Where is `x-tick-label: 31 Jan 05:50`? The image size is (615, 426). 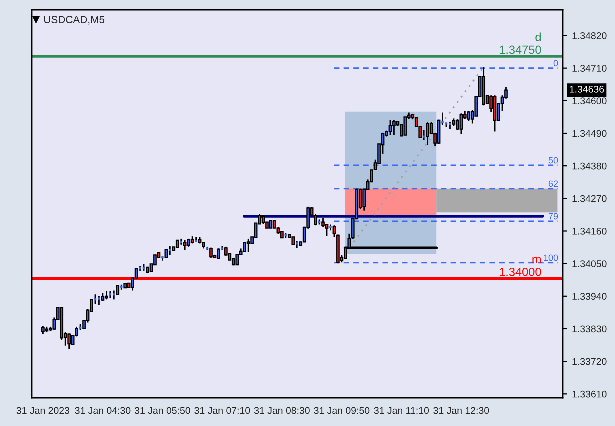 x-tick-label: 31 Jan 05:50 is located at coordinates (162, 410).